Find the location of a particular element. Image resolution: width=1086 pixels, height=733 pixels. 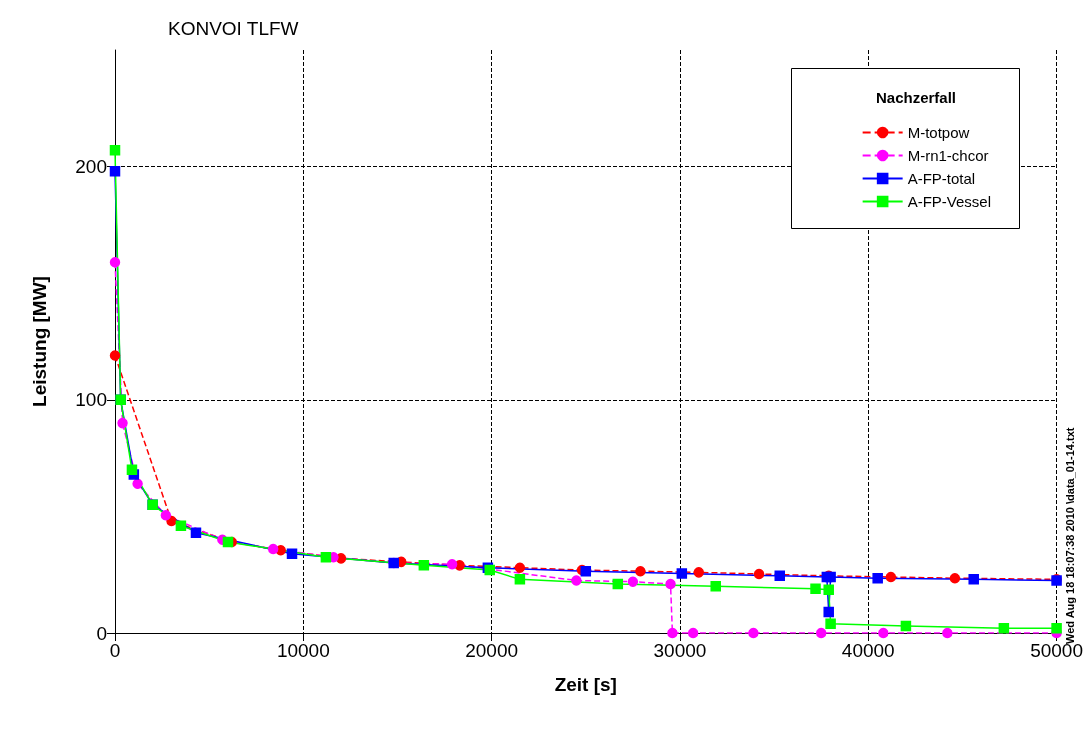

x-tick-label: 30000 is located at coordinates (680, 650).